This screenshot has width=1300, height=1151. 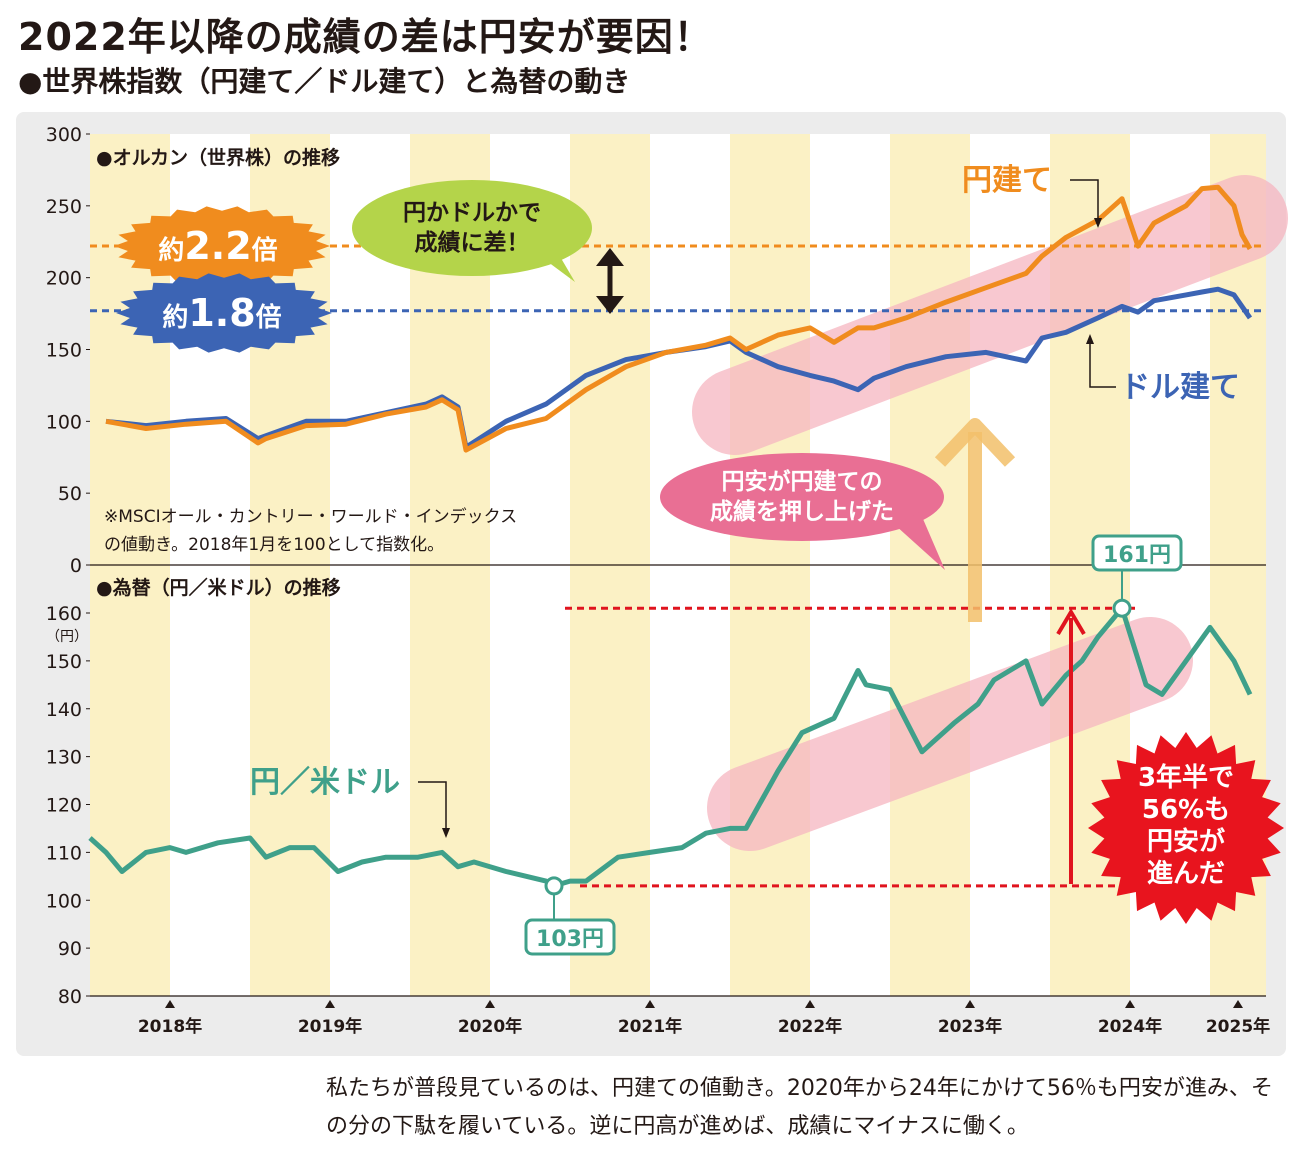 What do you see at coordinates (64, 758) in the screenshot?
I see `y-tick-label-bottom: 130` at bounding box center [64, 758].